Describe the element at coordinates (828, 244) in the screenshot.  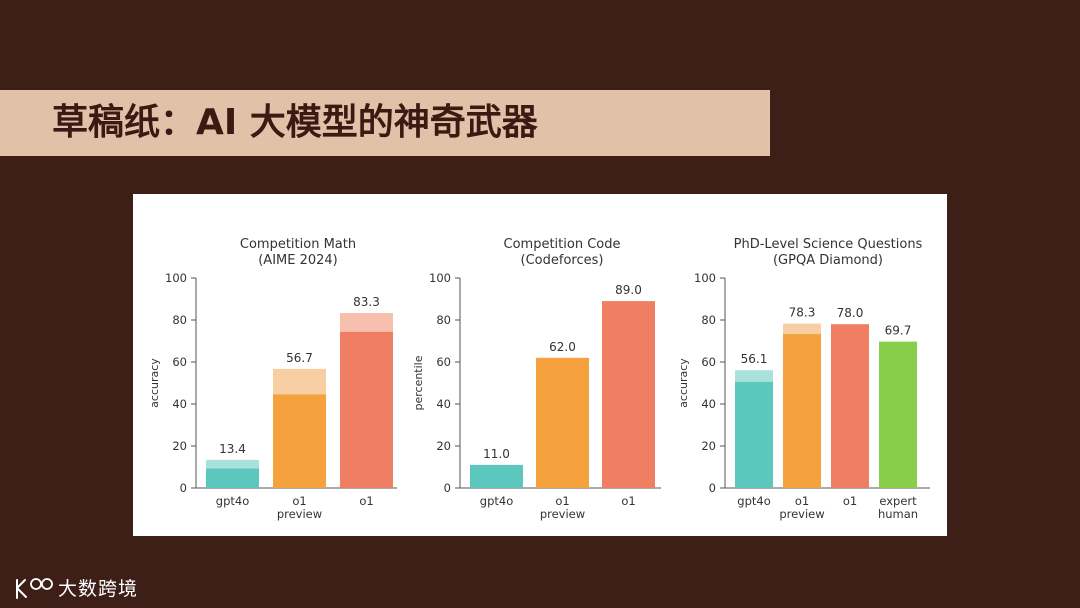
I see `chart-title: PhD-Level Science Questions` at that location.